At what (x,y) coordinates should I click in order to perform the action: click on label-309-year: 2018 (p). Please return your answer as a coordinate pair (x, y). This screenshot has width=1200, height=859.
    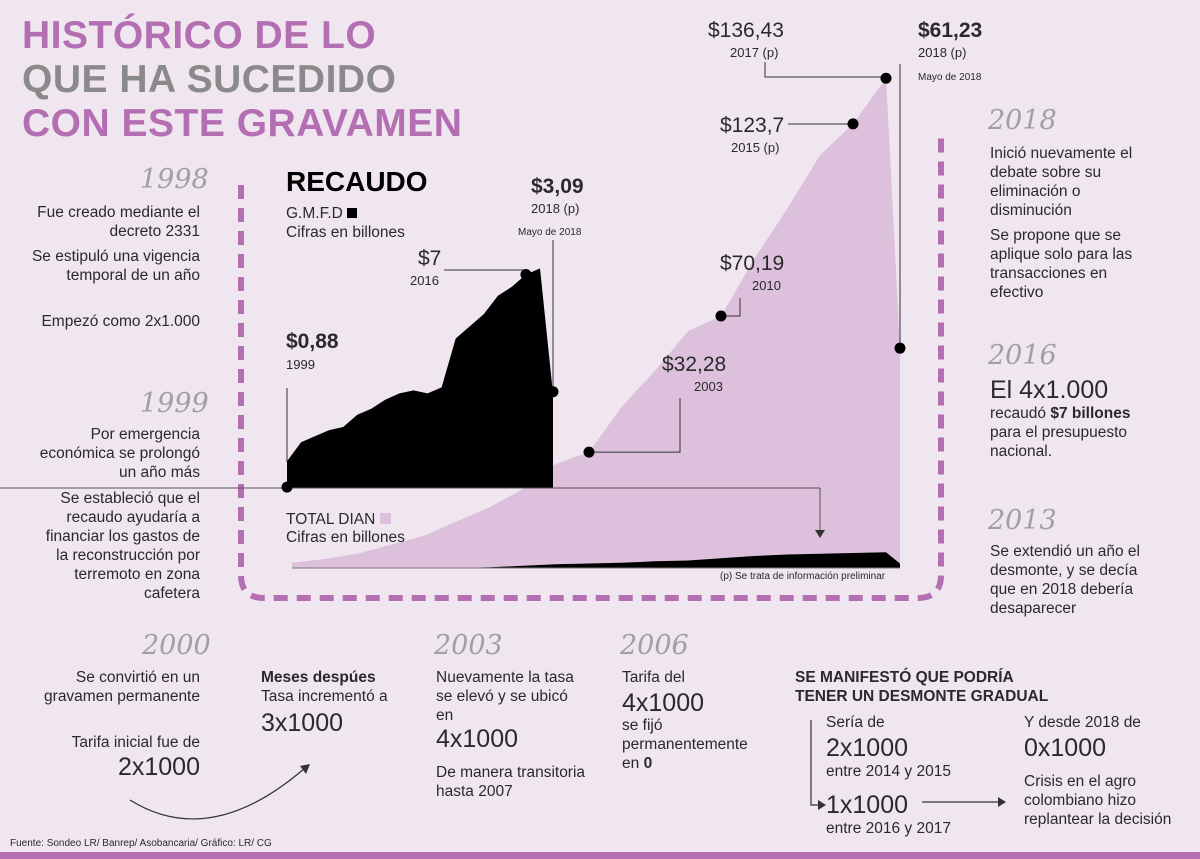
    Looking at the image, I should click on (555, 208).